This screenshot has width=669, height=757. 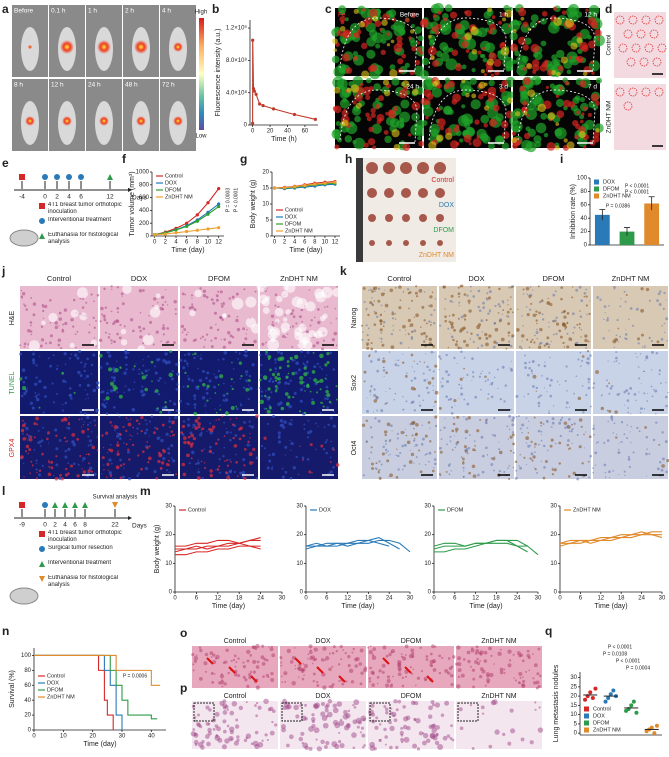 I want to click on y-tick-label: 40, so click(x=583, y=219).